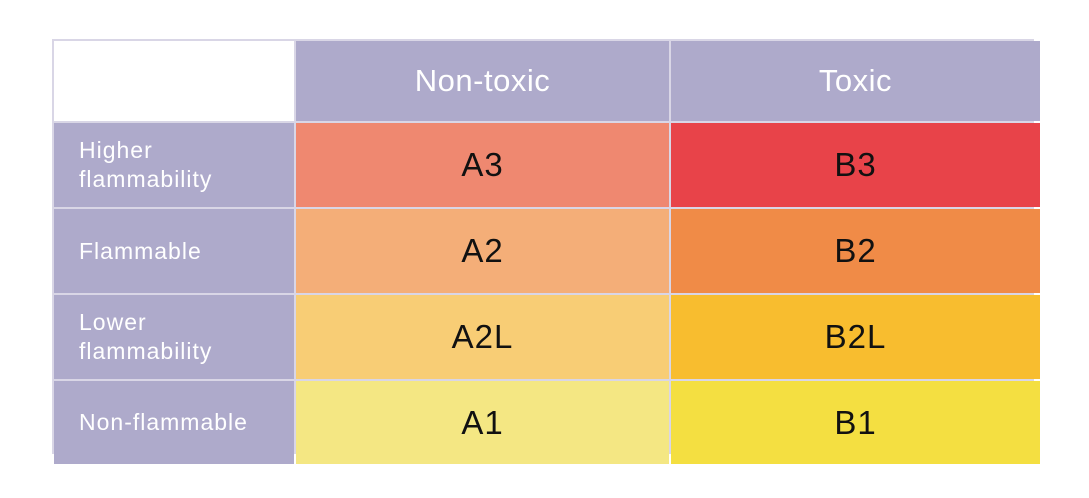 The height and width of the screenshot is (498, 1089). Describe the element at coordinates (174, 337) in the screenshot. I see `row-header-lower-flammability: Lower flammability` at that location.